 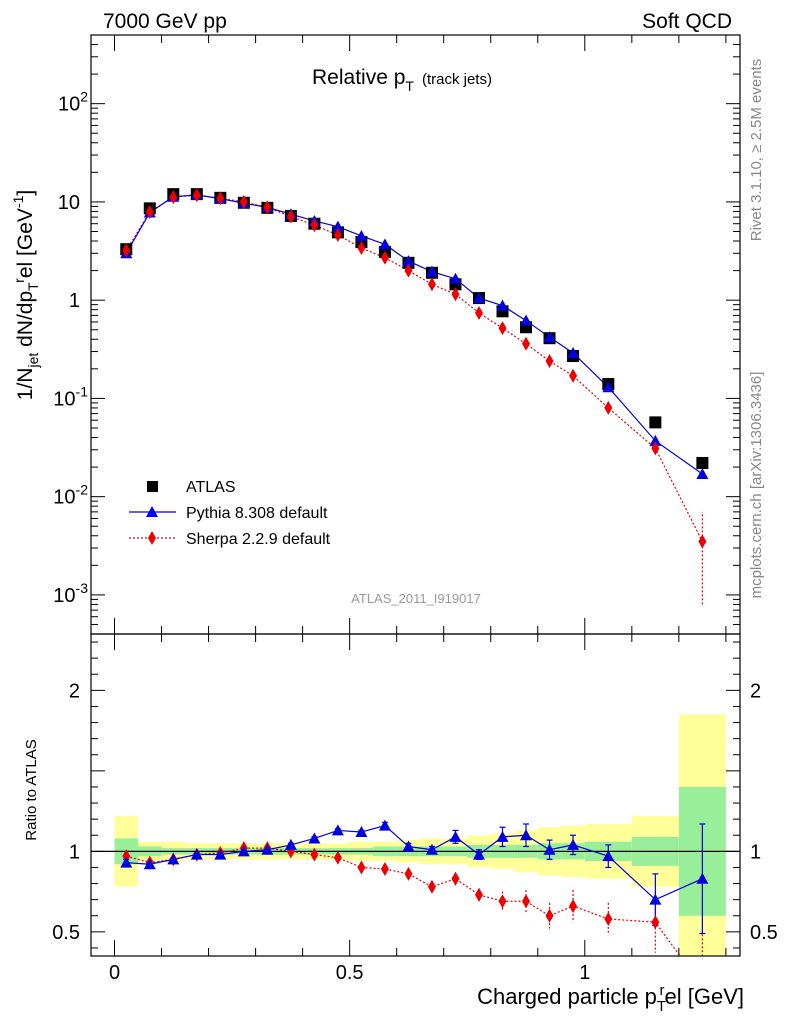 I want to click on plot-title: Relative pT (track jets), so click(x=402, y=80).